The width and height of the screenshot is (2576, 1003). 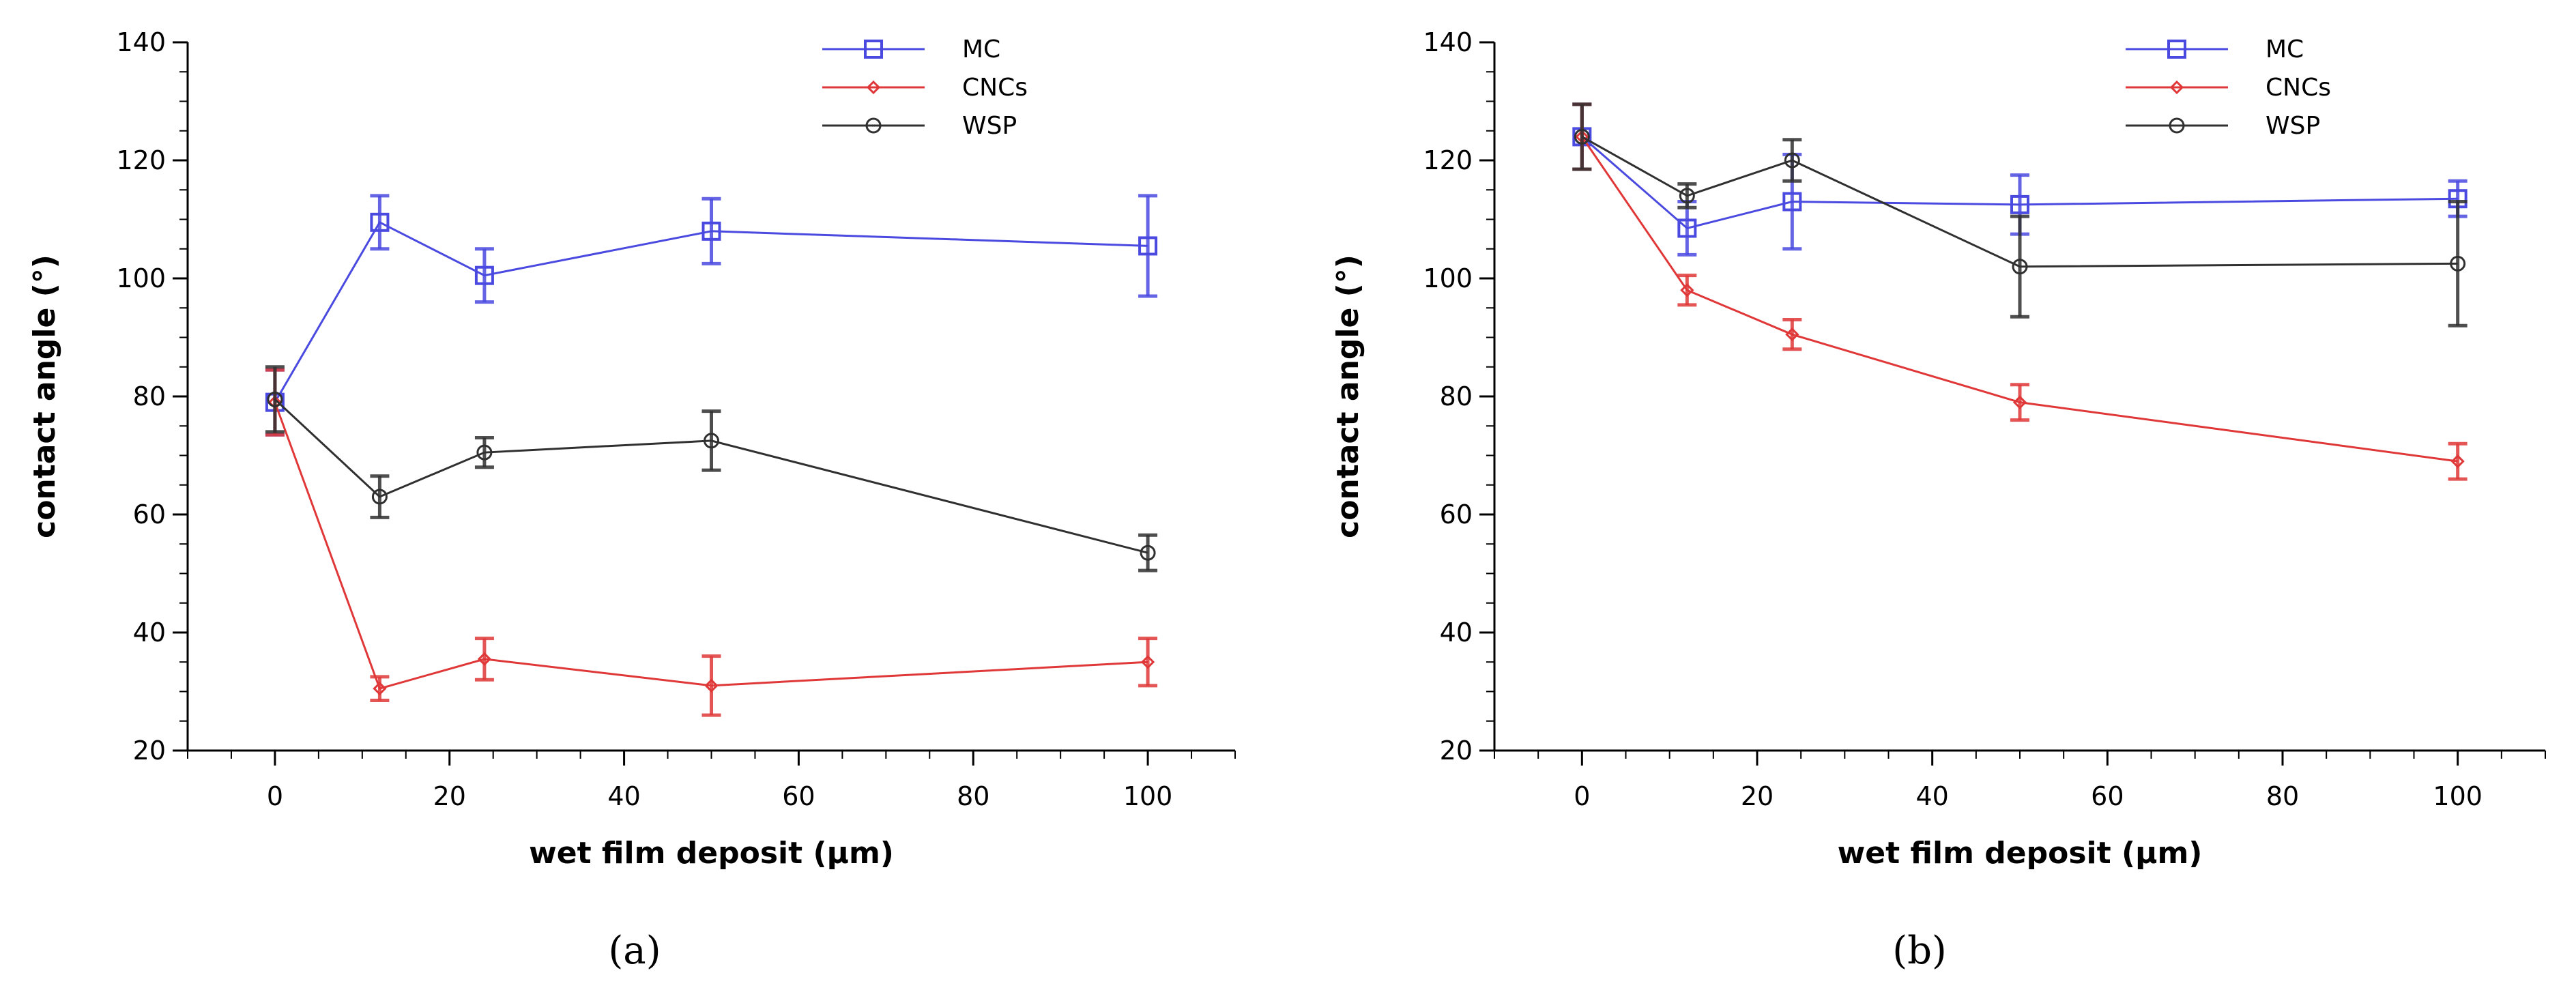 I want to click on series-mc, so click(x=711, y=315).